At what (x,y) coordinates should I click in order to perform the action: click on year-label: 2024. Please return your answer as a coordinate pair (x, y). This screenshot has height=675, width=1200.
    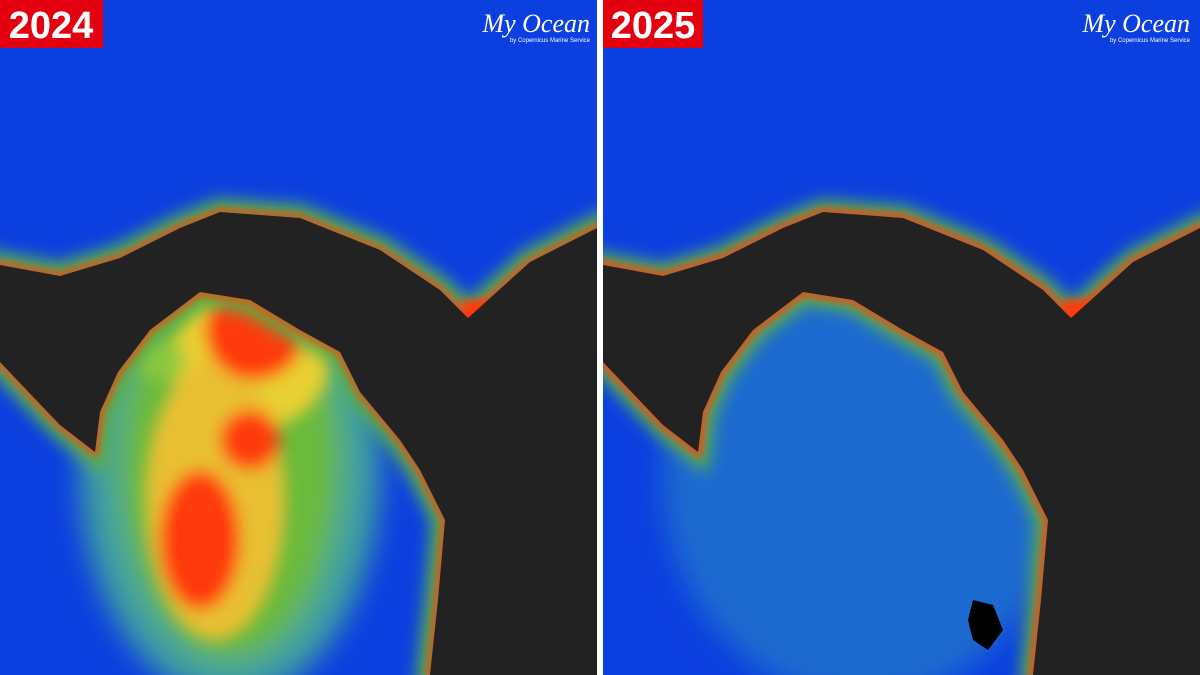
    Looking at the image, I should click on (51, 26).